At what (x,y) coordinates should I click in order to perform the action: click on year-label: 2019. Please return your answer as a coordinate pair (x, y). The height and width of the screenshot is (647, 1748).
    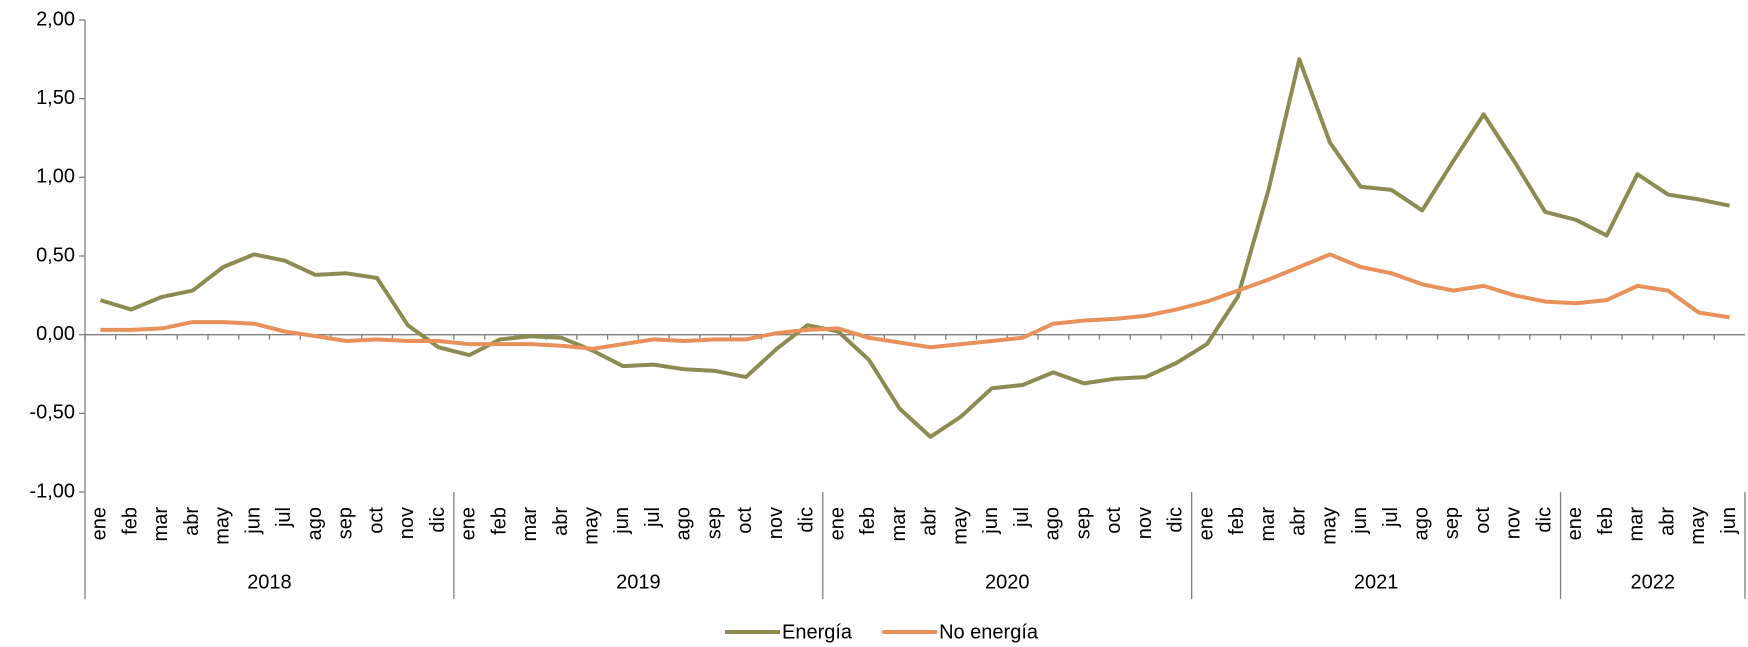
    Looking at the image, I should click on (638, 582).